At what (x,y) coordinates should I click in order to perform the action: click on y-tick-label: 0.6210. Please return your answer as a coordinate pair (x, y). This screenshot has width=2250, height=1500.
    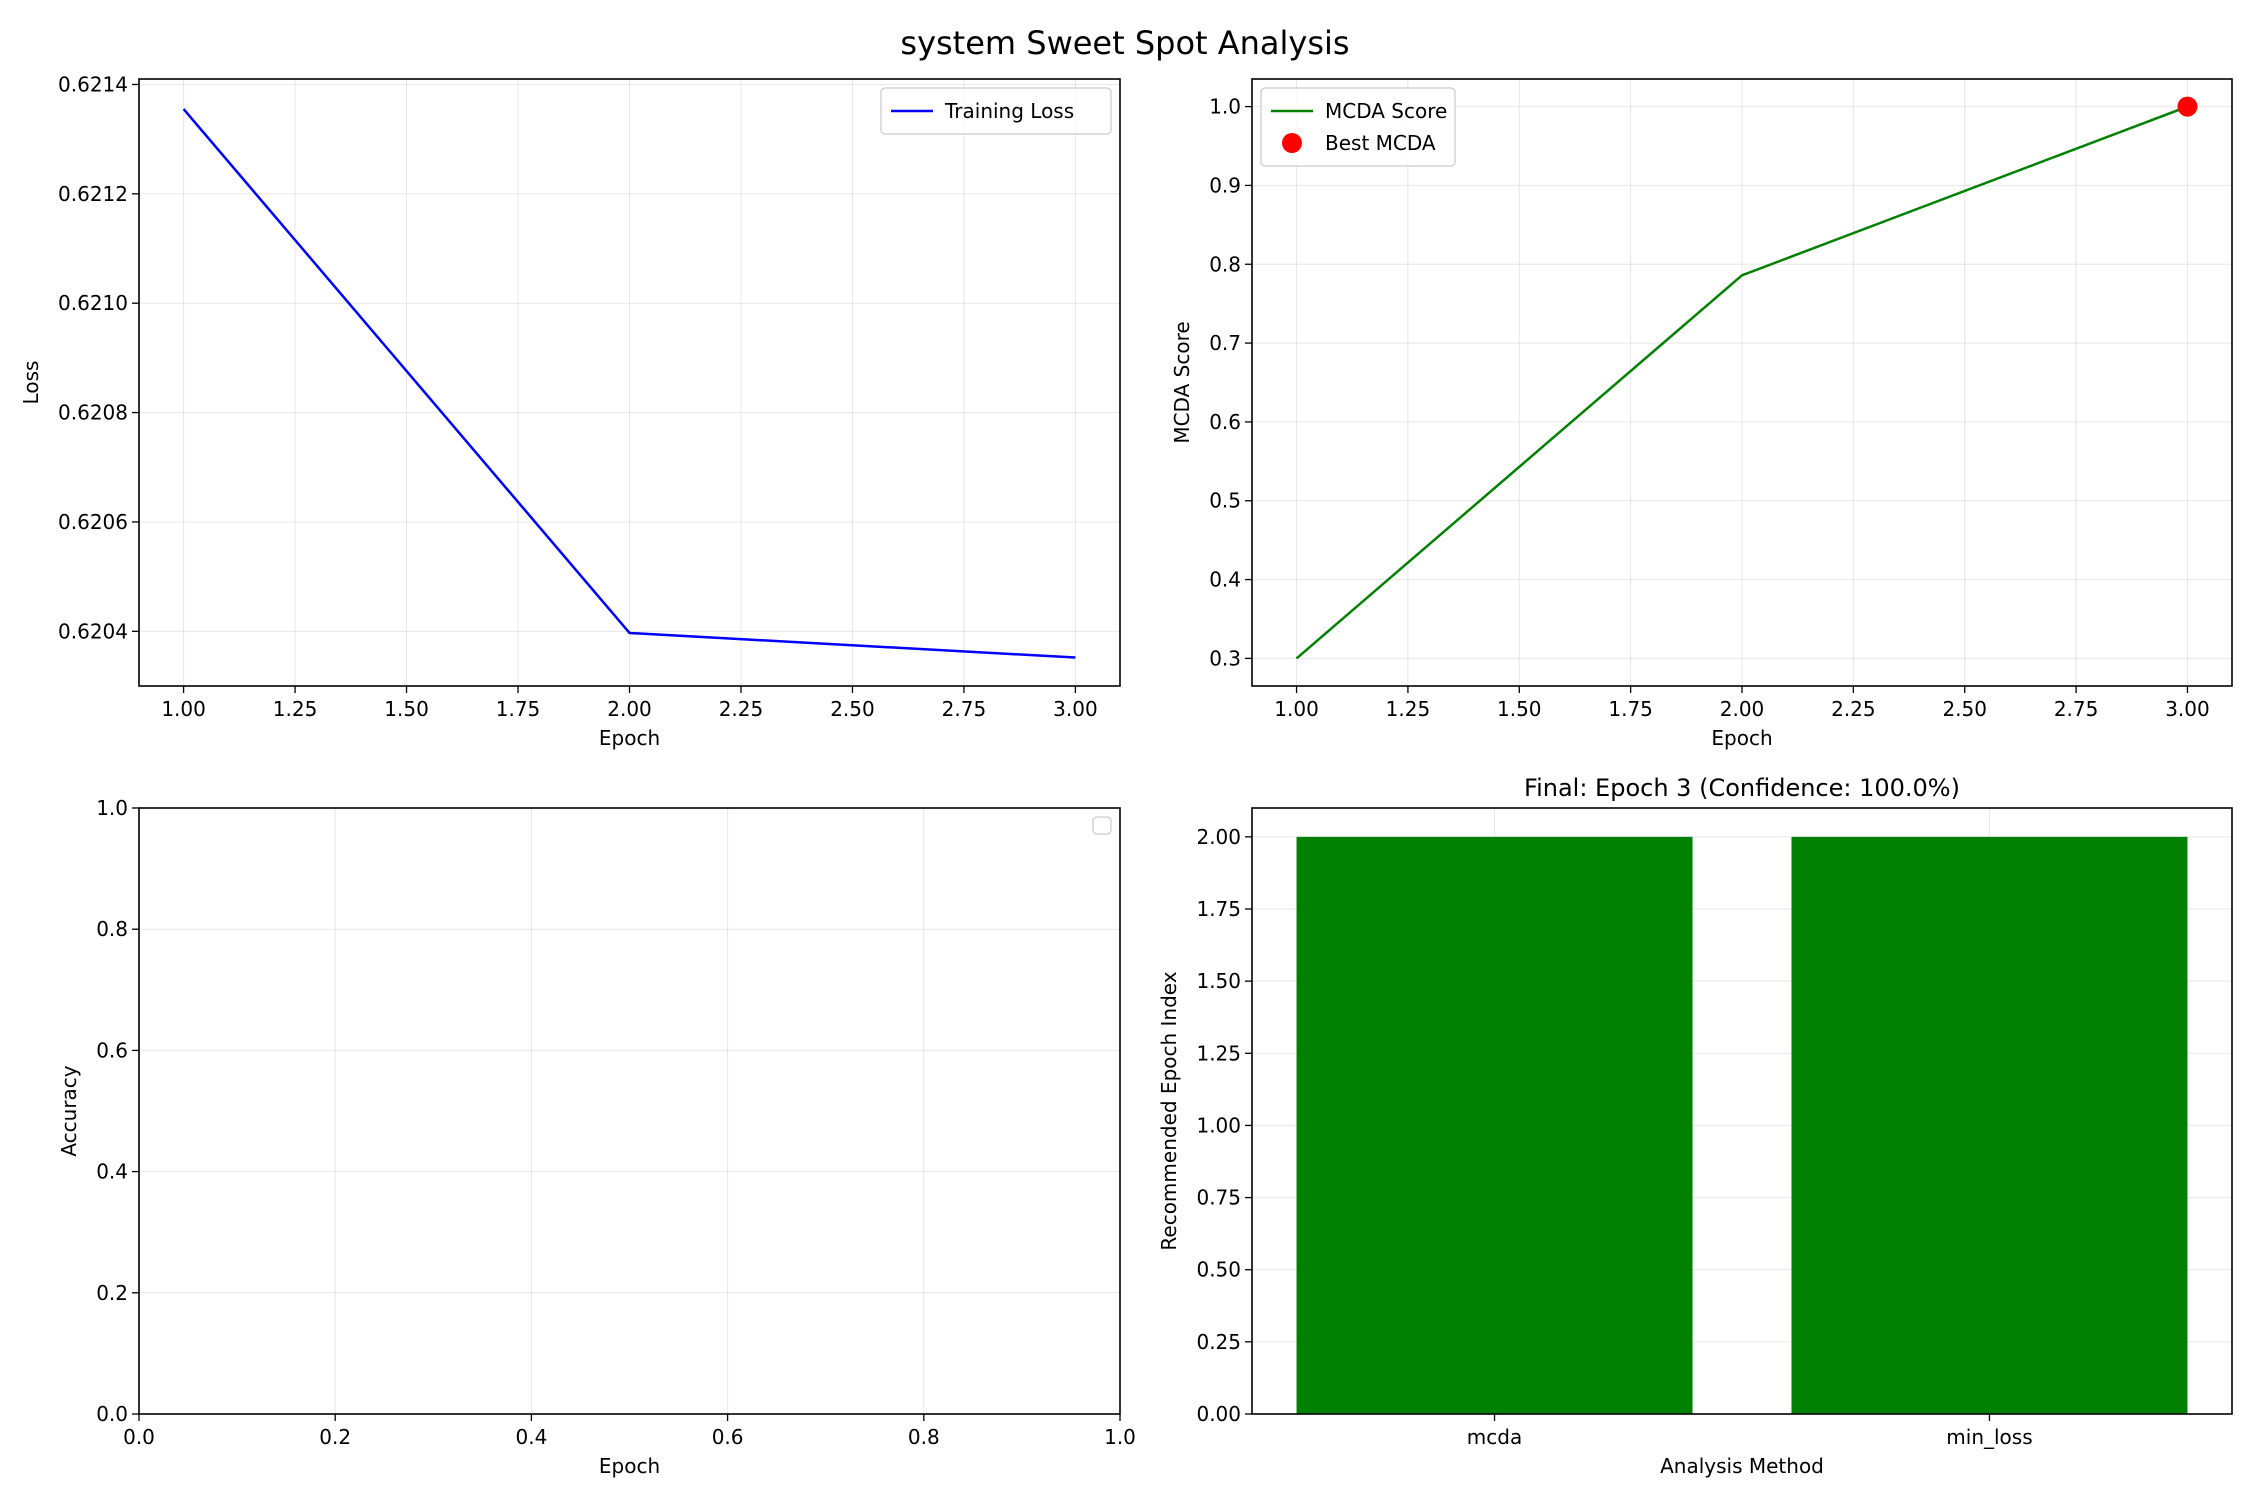
    Looking at the image, I should click on (93, 303).